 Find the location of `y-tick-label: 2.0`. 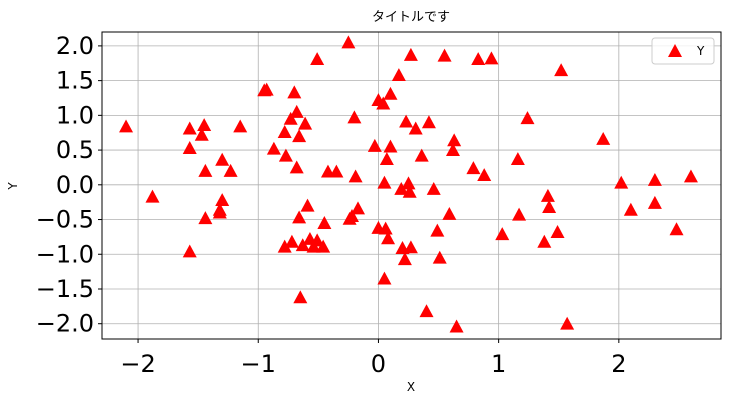

y-tick-label: 2.0 is located at coordinates (75, 46).